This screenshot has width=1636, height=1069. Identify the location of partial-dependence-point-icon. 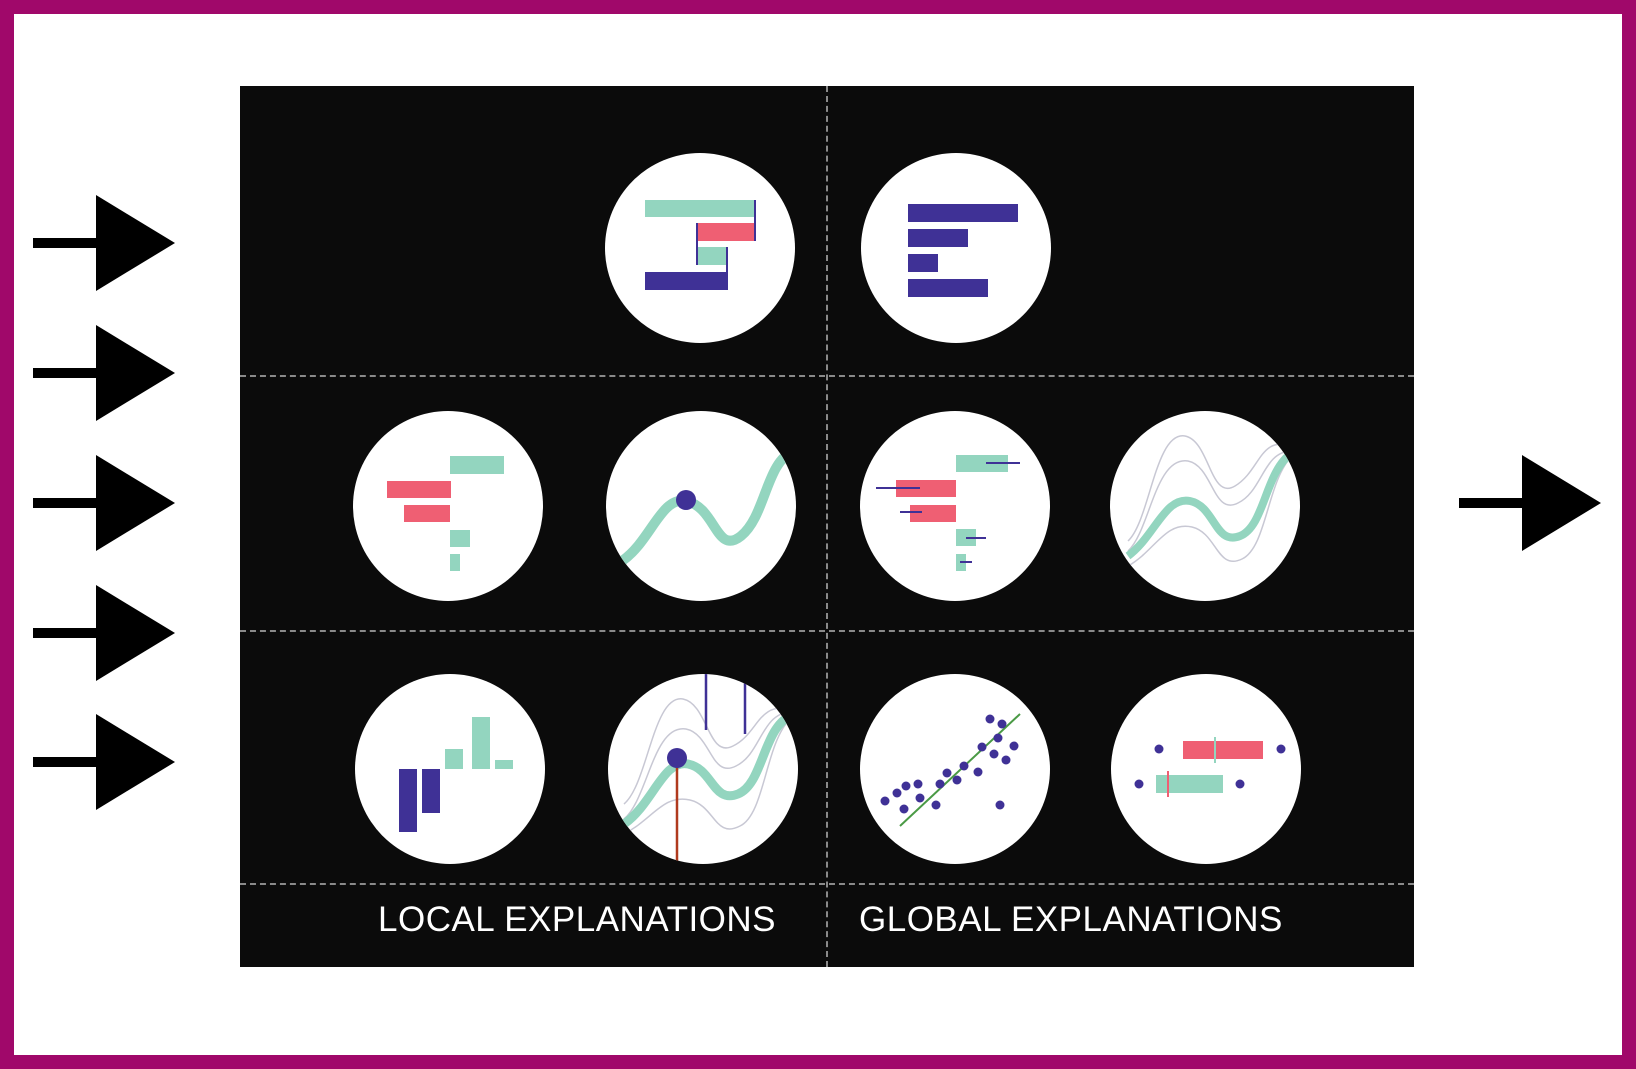
(701, 506).